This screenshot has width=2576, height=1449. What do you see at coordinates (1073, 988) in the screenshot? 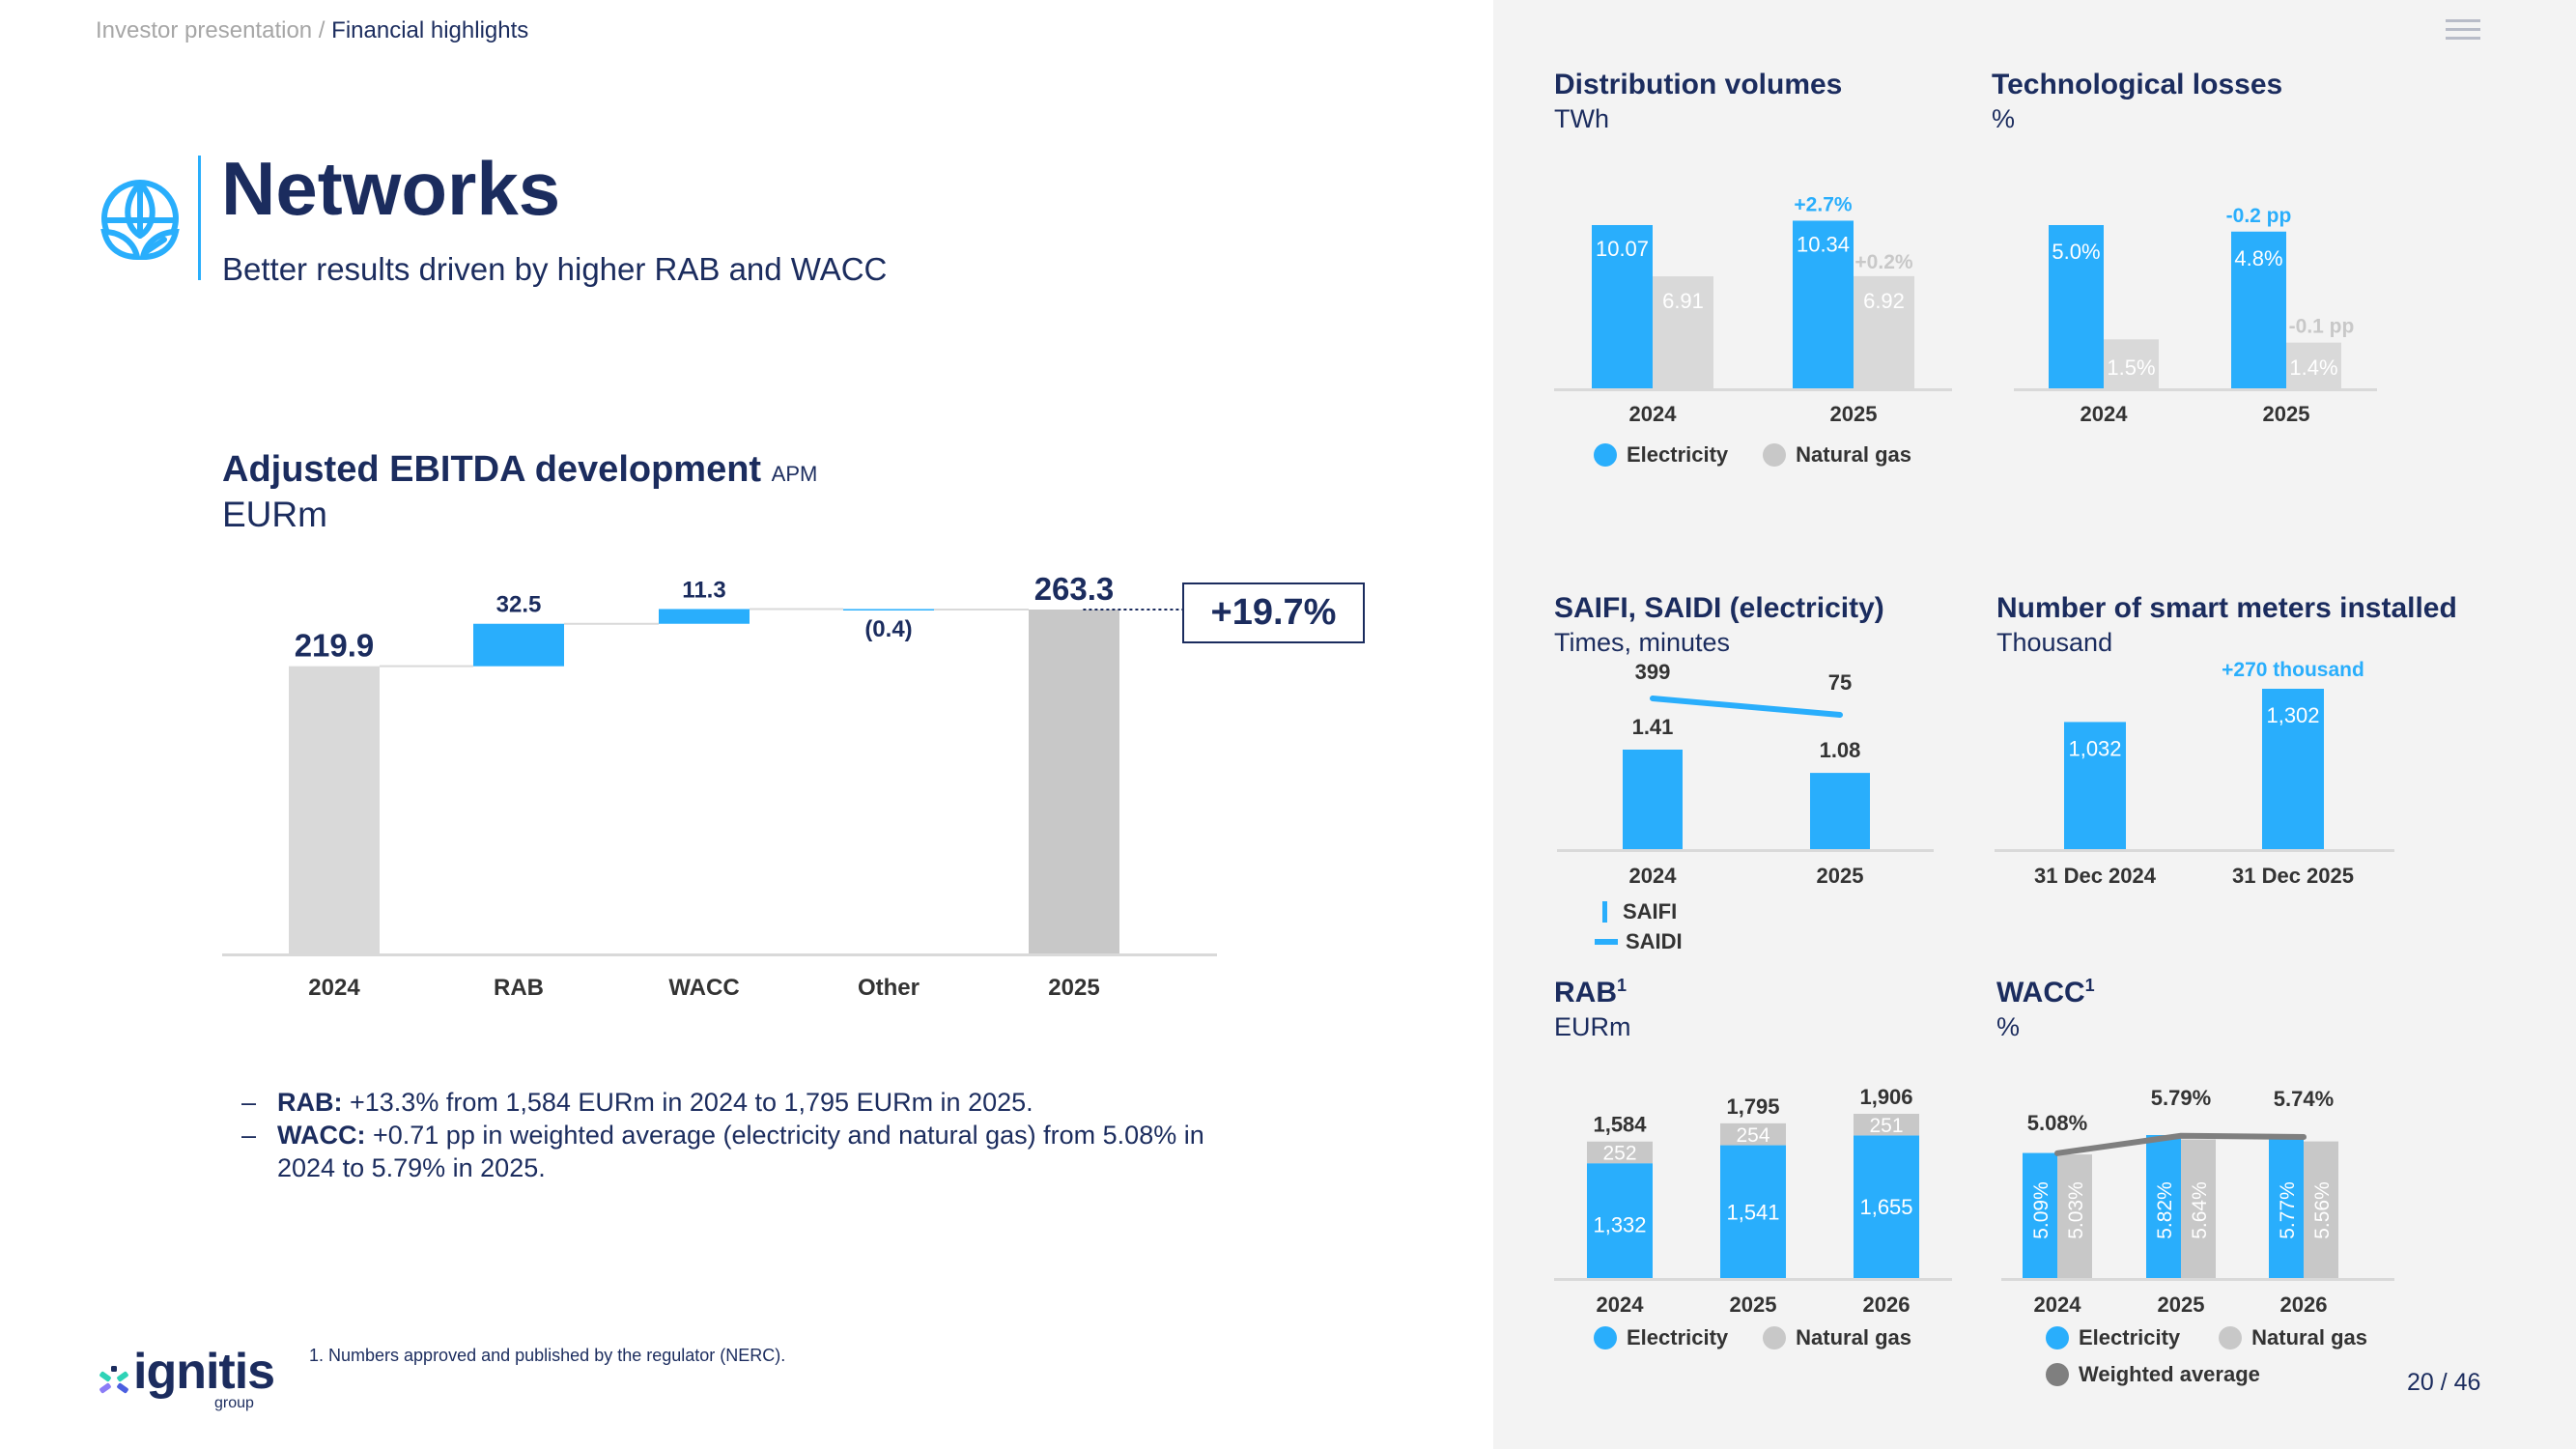
I see `waterfall-category-label: 2025` at bounding box center [1073, 988].